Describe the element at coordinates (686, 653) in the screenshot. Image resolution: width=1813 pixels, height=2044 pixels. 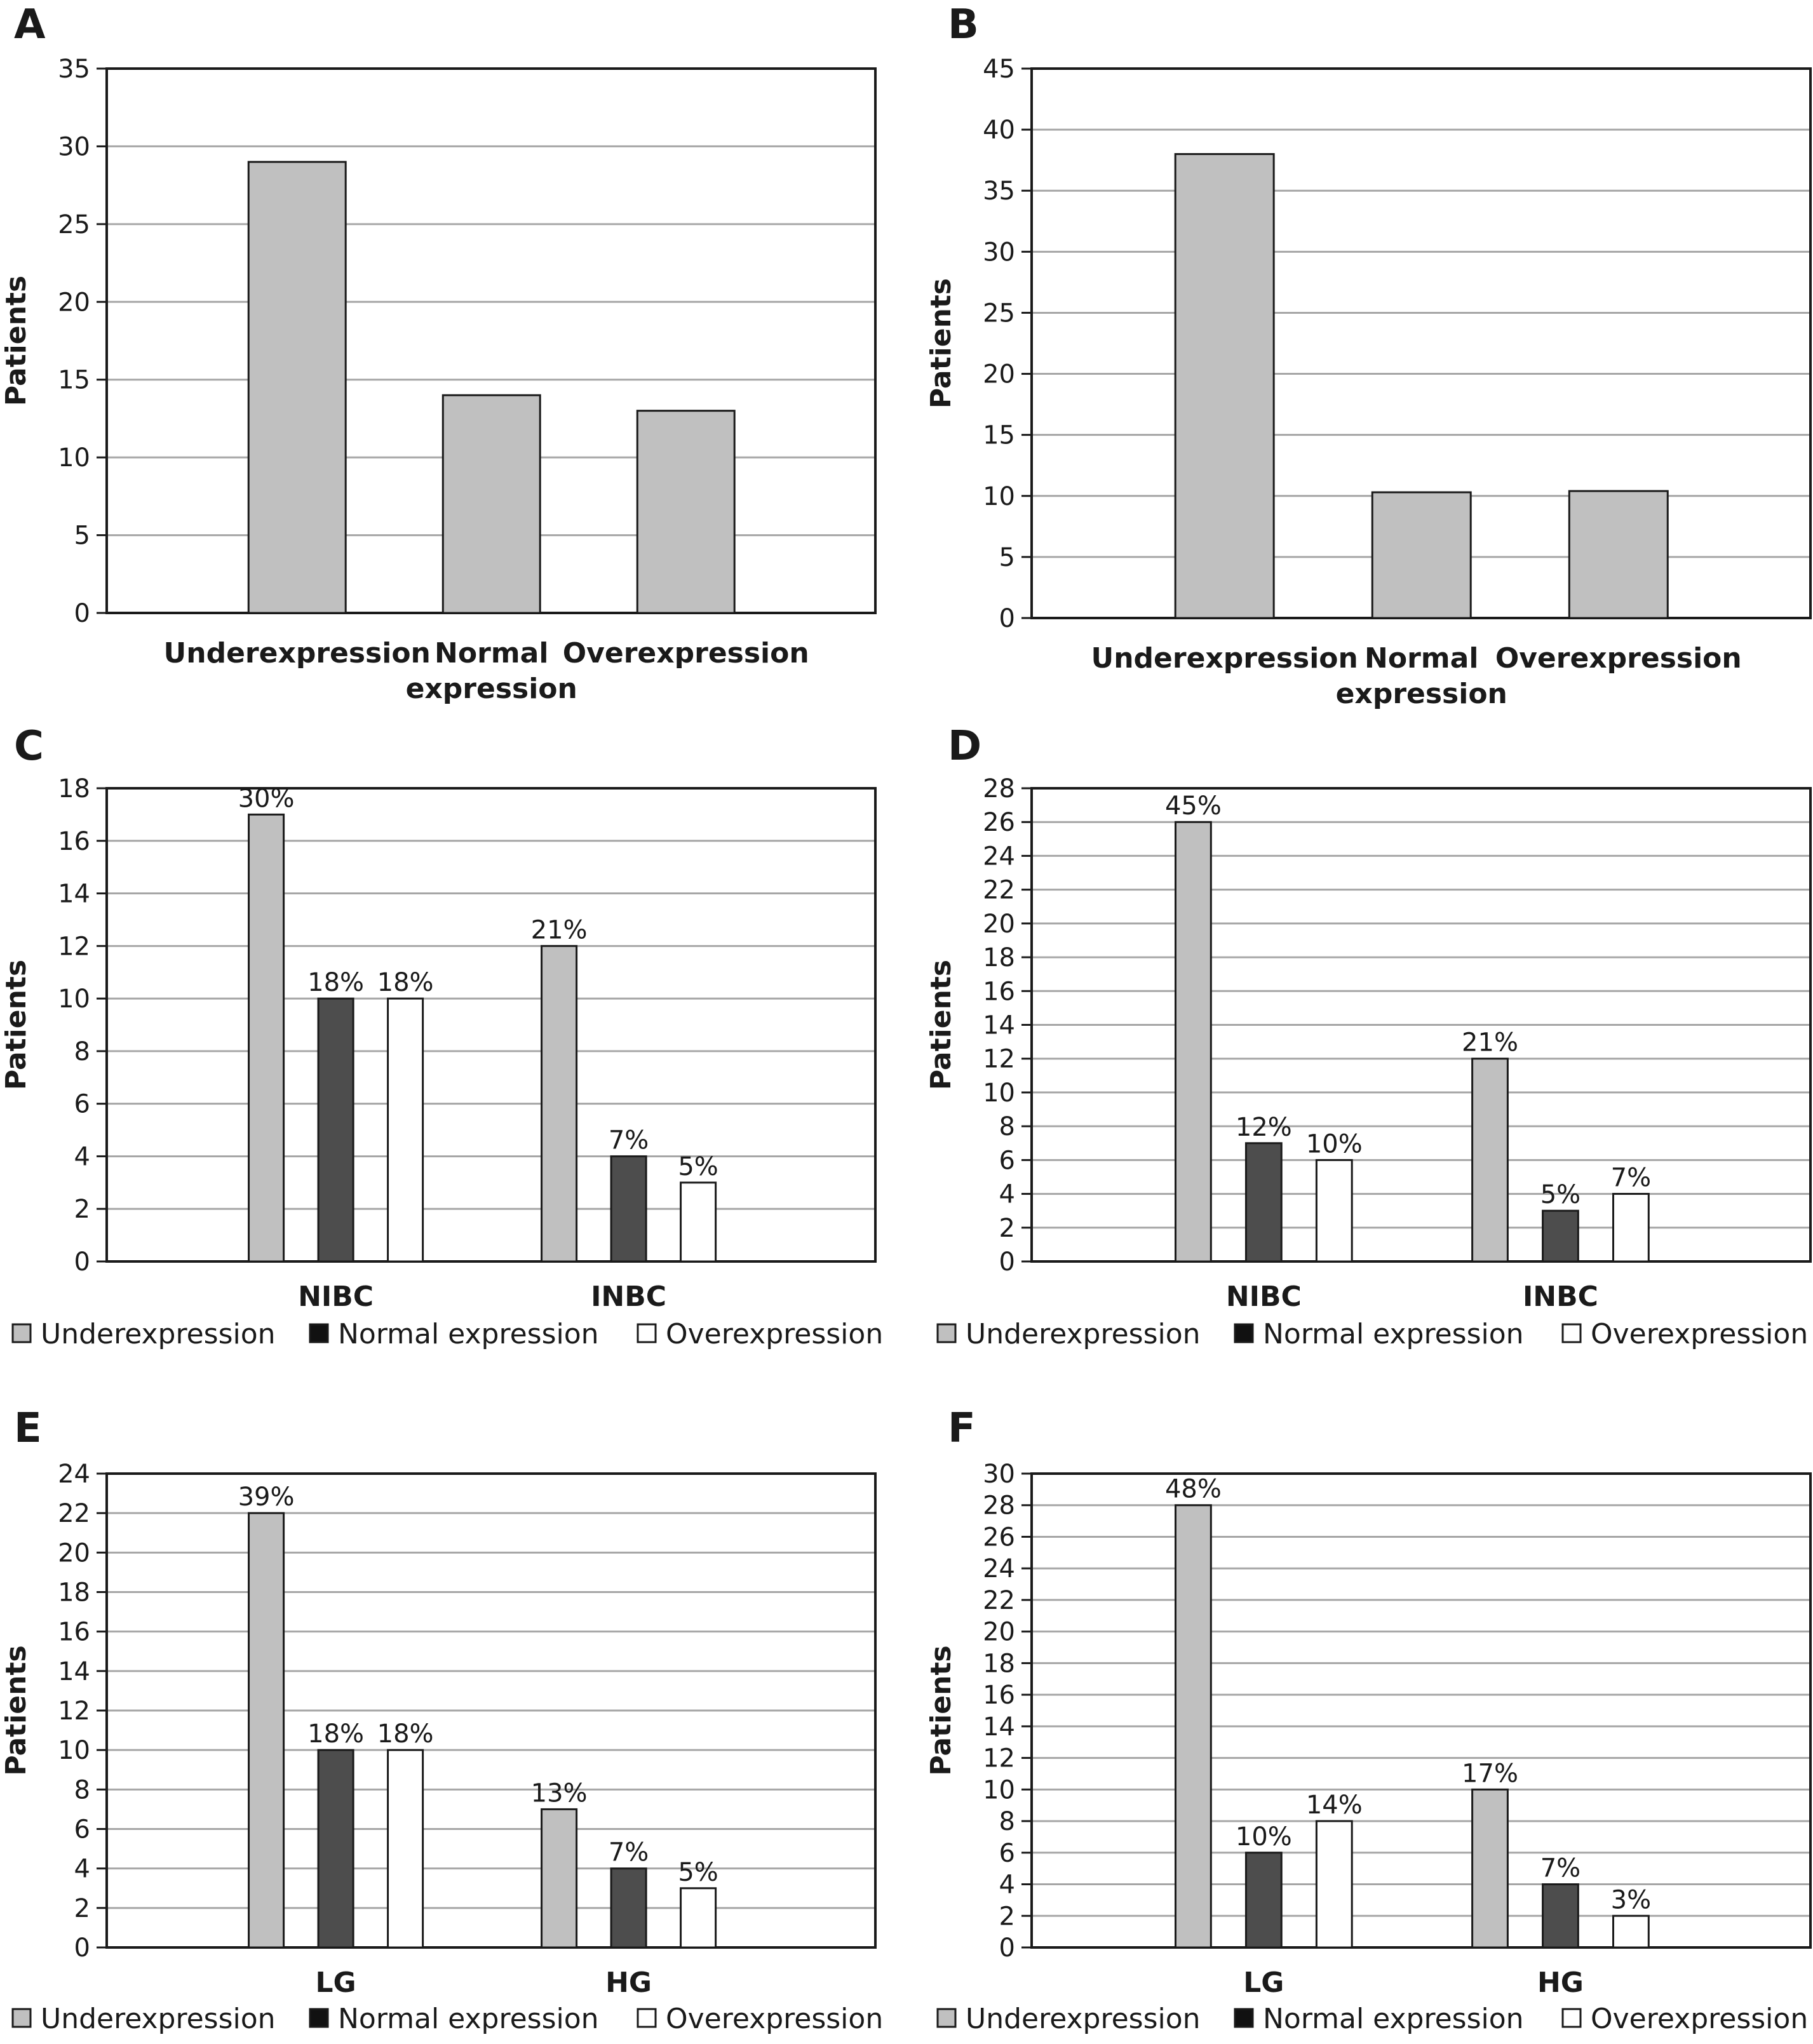
I see `x-category-label: Overexpression` at that location.